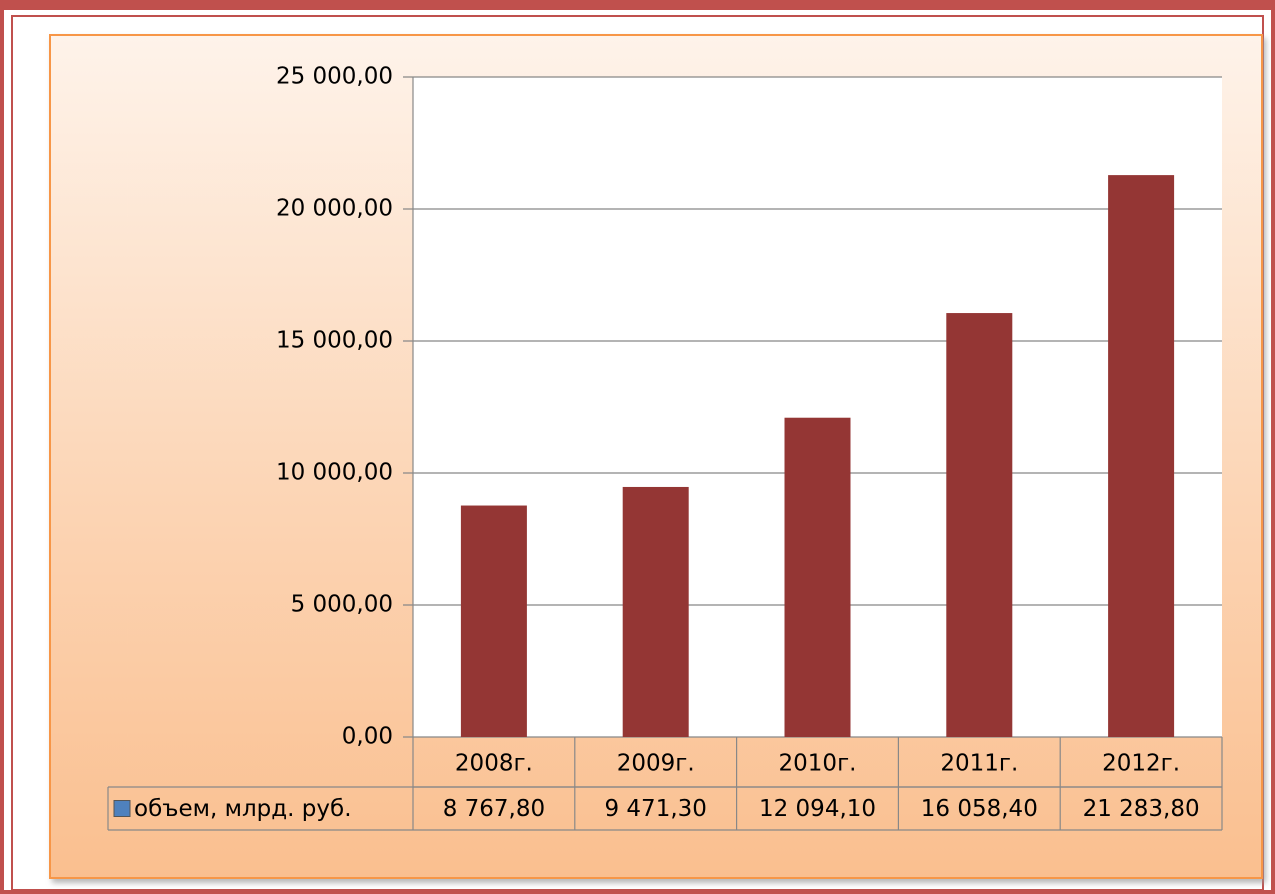 Image resolution: width=1275 pixels, height=894 pixels. I want to click on y-tick-label: 15 000,00, so click(334, 341).